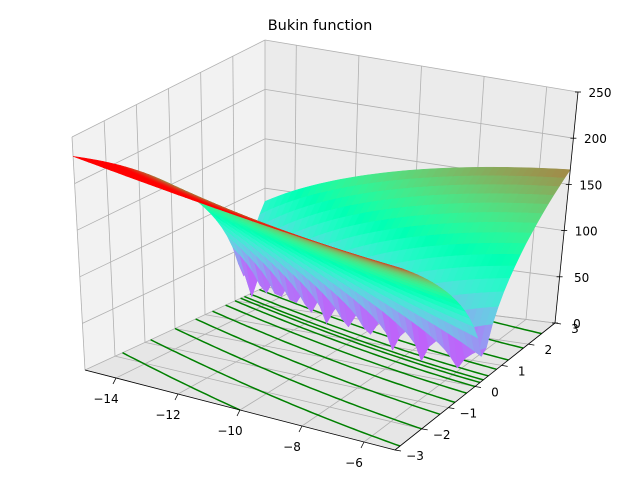  Describe the element at coordinates (495, 393) in the screenshot. I see `y-tick-label: 0` at that location.